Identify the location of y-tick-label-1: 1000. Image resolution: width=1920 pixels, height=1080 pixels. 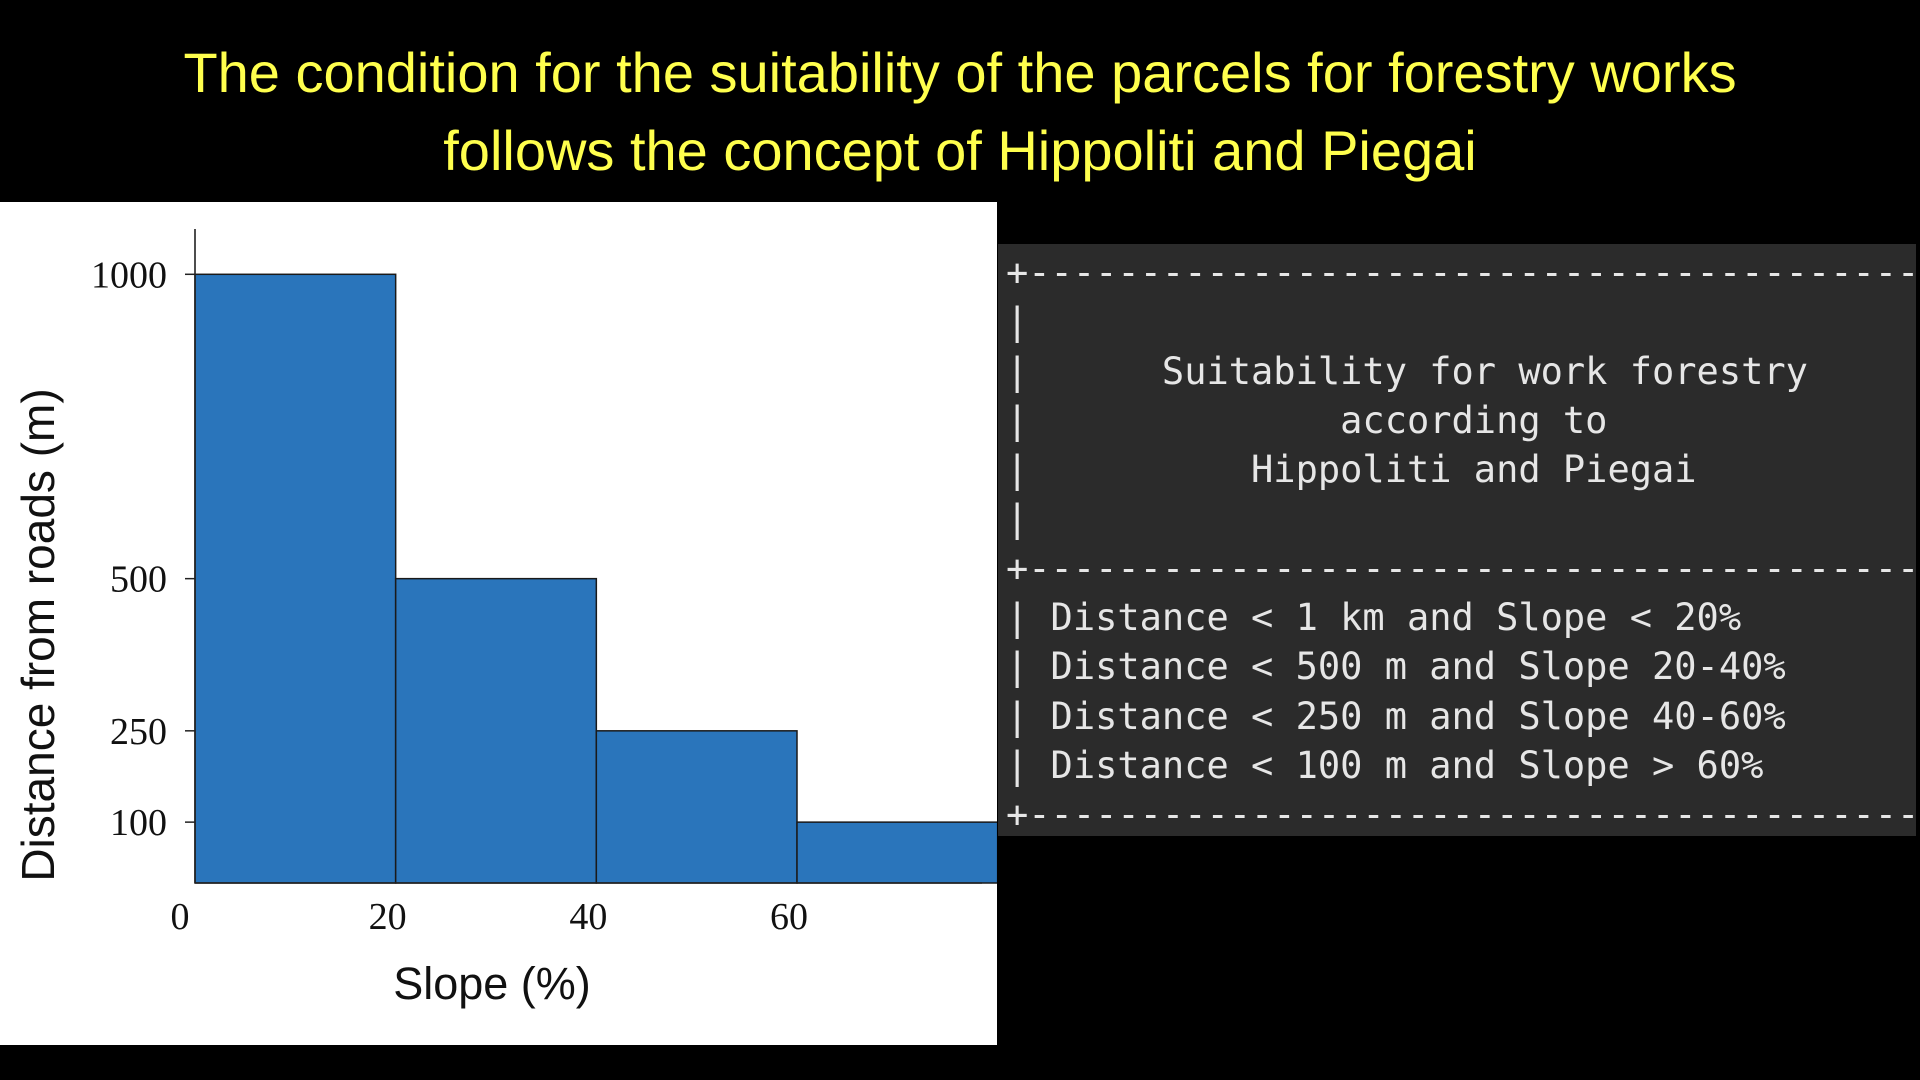
(129, 275).